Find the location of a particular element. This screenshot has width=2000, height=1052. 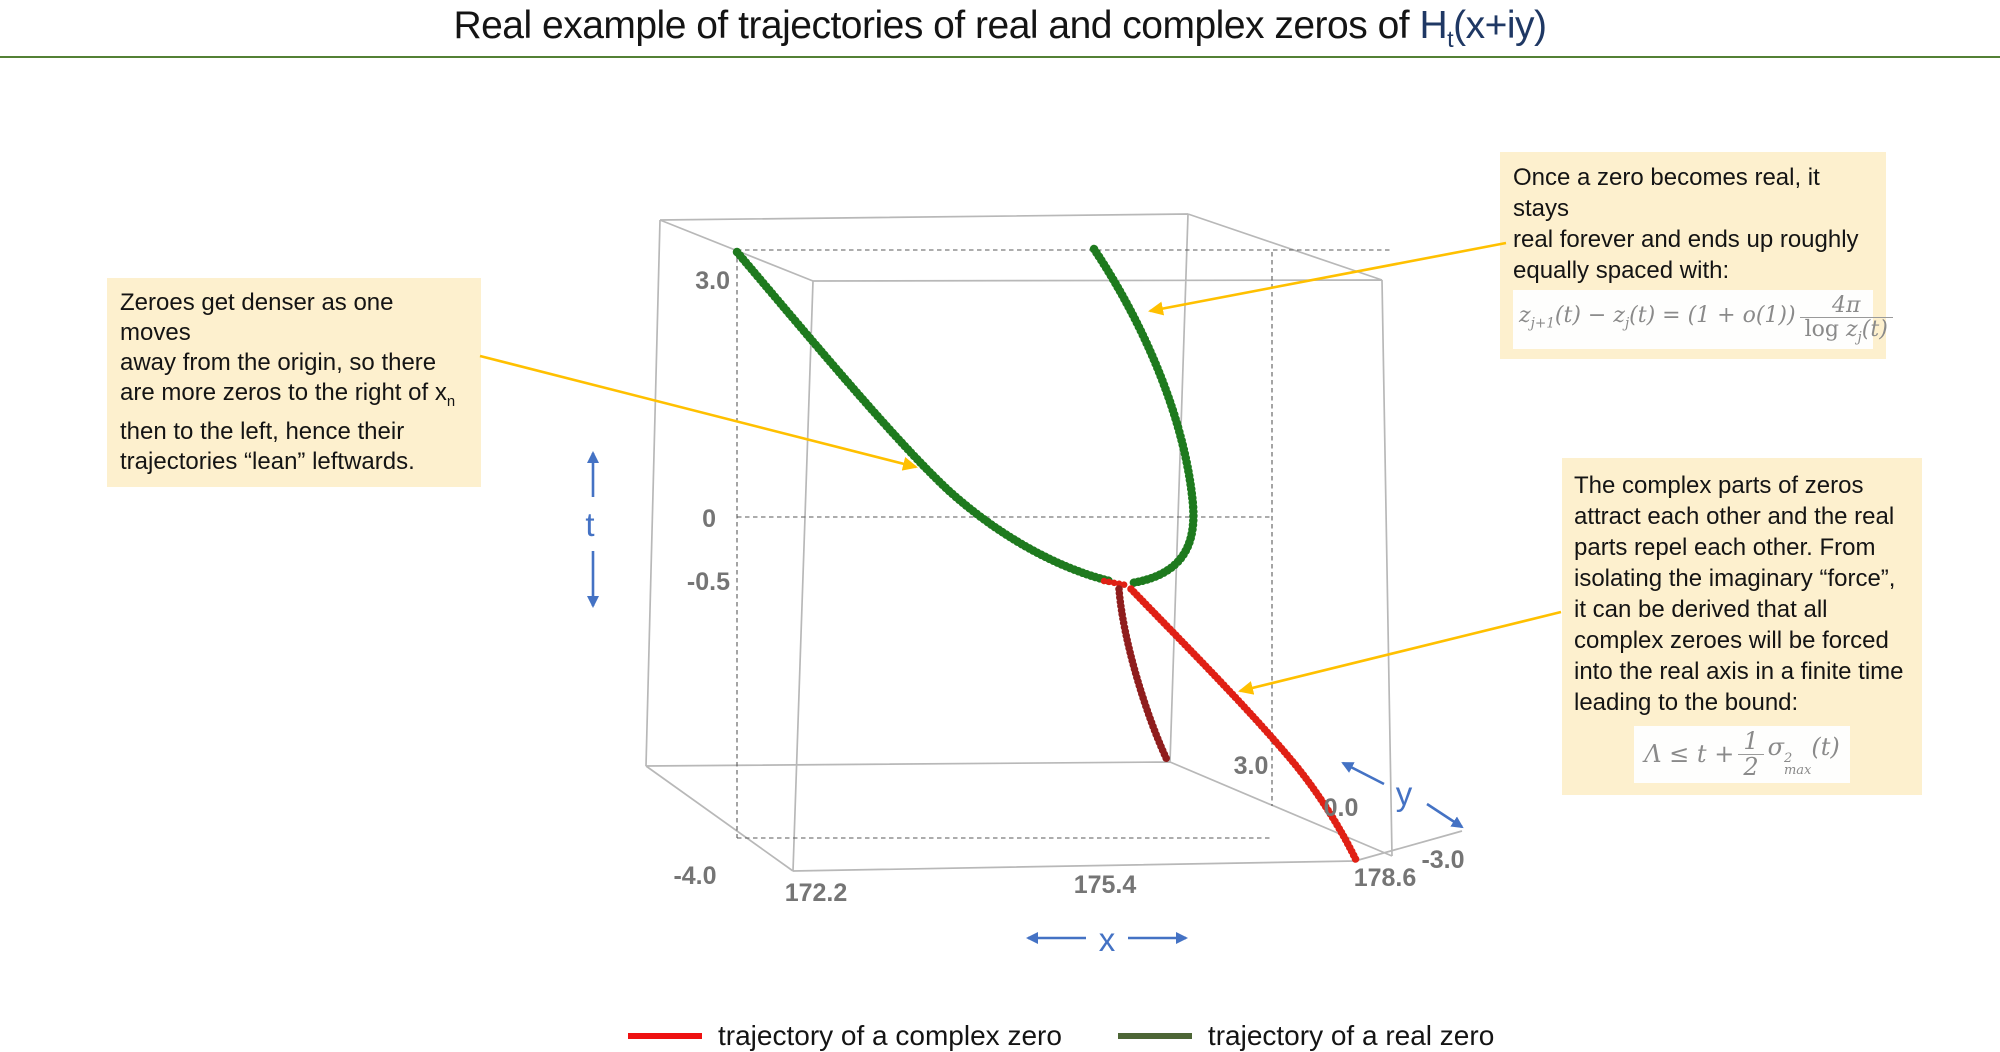

t-tick--0.5: -0.5 is located at coordinates (708, 582).